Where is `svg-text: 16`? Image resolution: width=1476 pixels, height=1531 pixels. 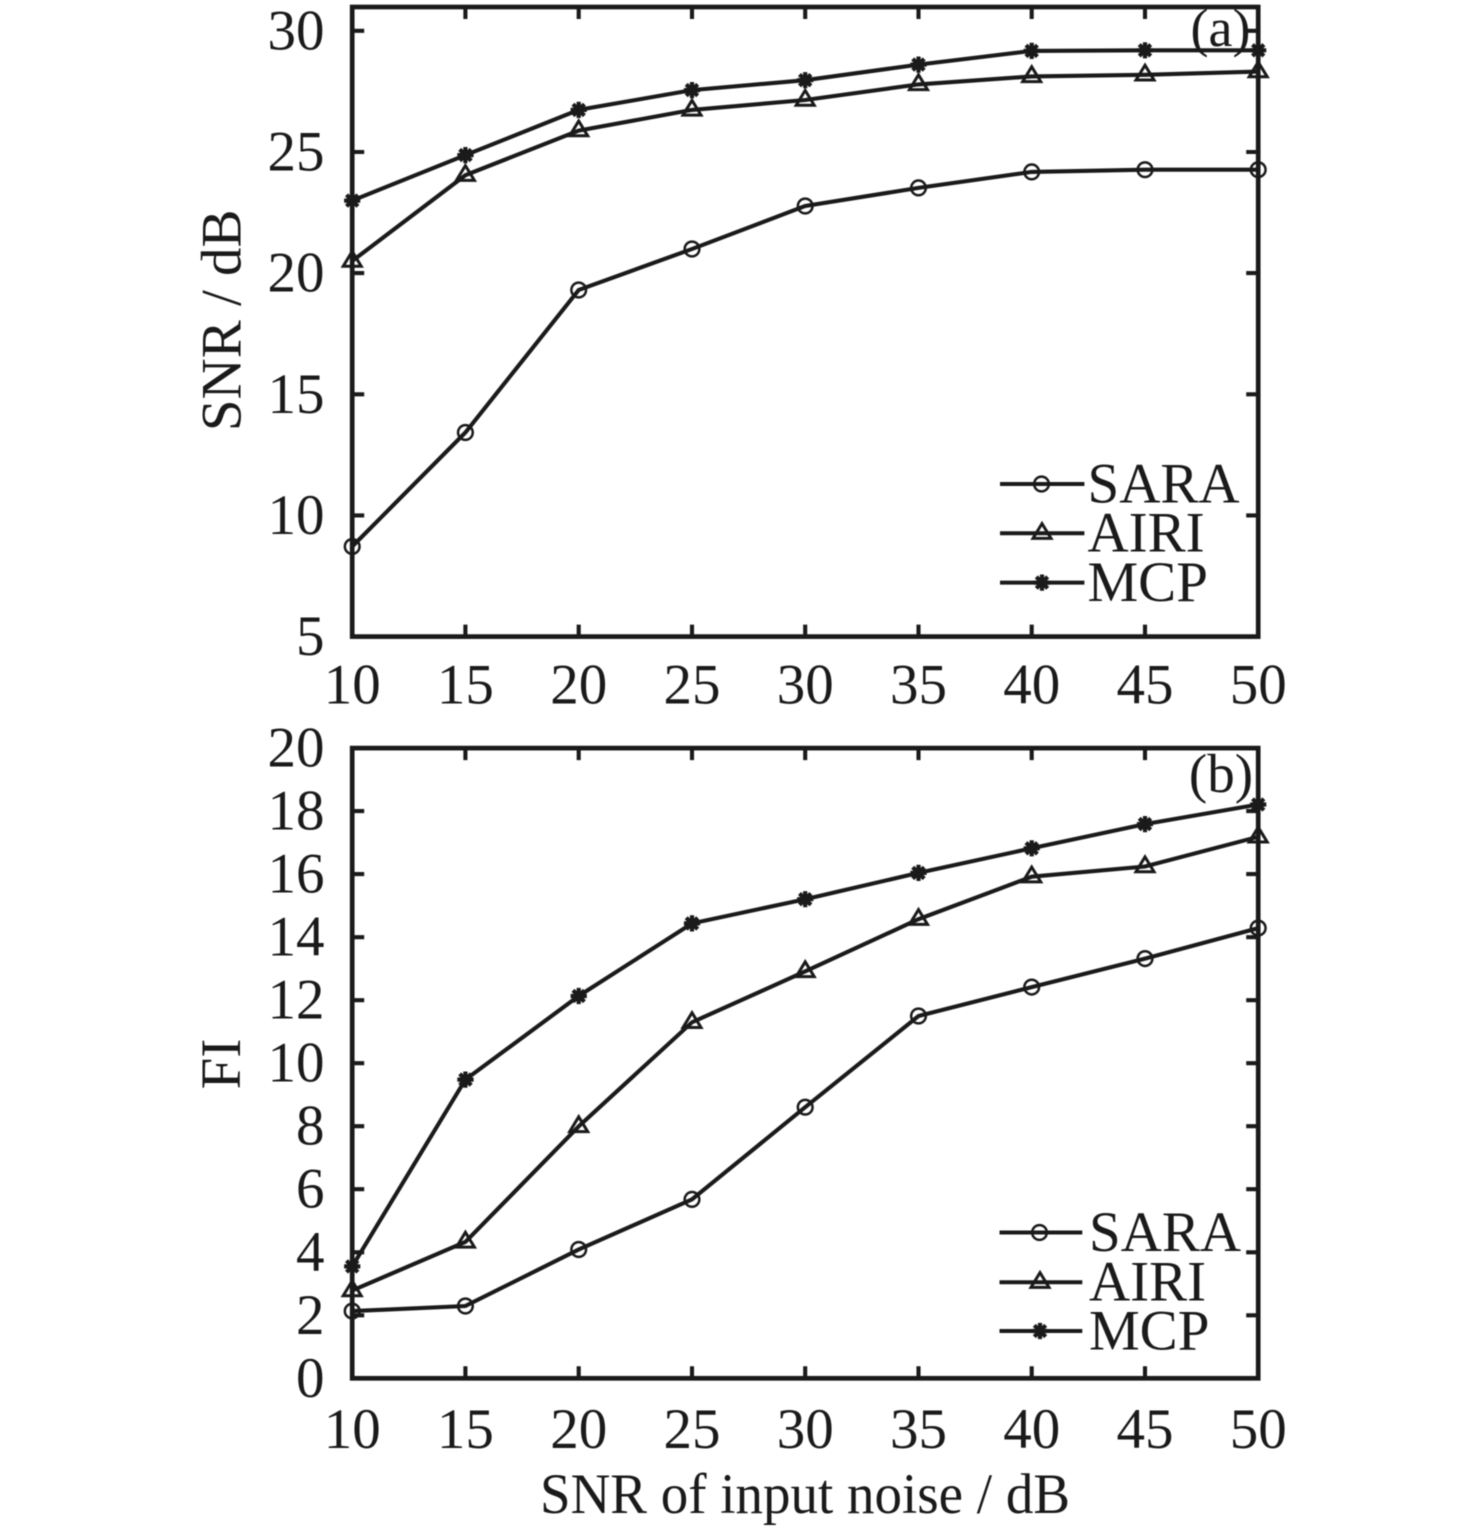 svg-text: 16 is located at coordinates (296, 874).